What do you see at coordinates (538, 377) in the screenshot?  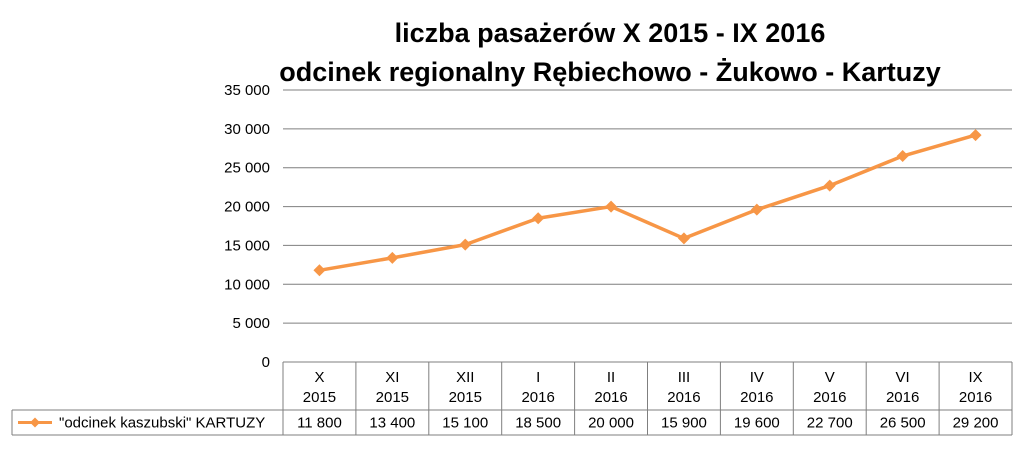 I see `x-tick-label: I` at bounding box center [538, 377].